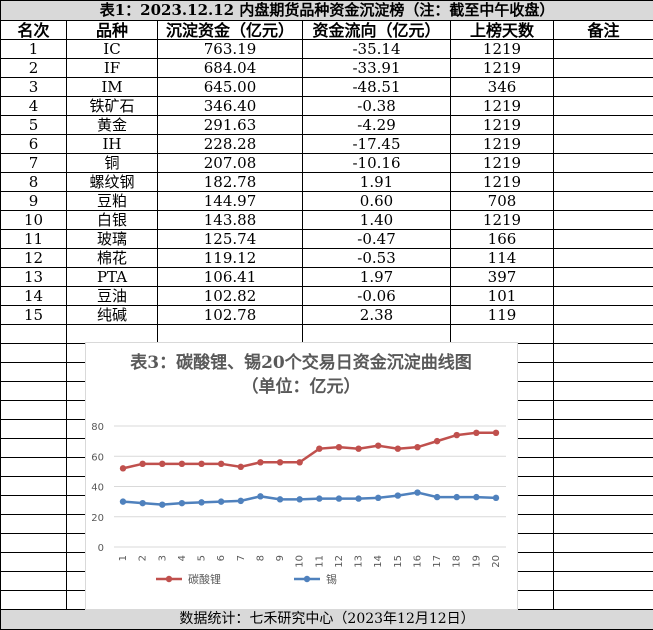 The width and height of the screenshot is (653, 630). Describe the element at coordinates (112, 163) in the screenshot. I see `cell: 铜` at that location.